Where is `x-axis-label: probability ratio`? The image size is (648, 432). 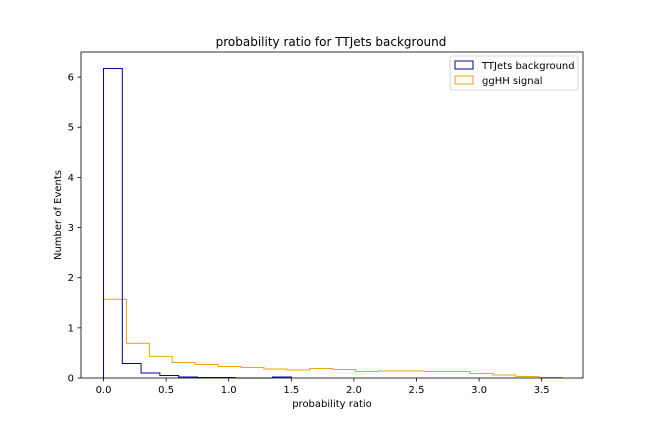 x-axis-label: probability ratio is located at coordinates (332, 404).